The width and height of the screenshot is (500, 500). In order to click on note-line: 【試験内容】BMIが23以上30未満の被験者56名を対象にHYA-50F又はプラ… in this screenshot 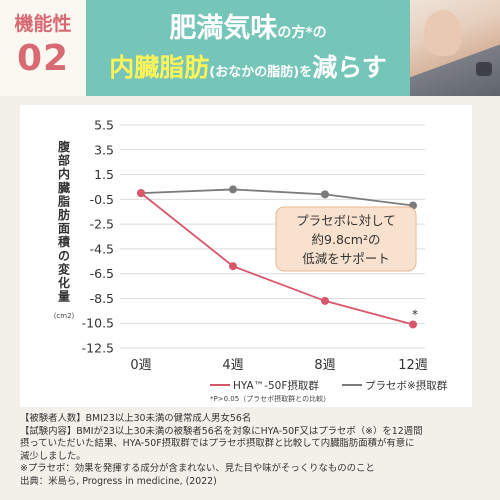, I will do `click(221, 431)`.